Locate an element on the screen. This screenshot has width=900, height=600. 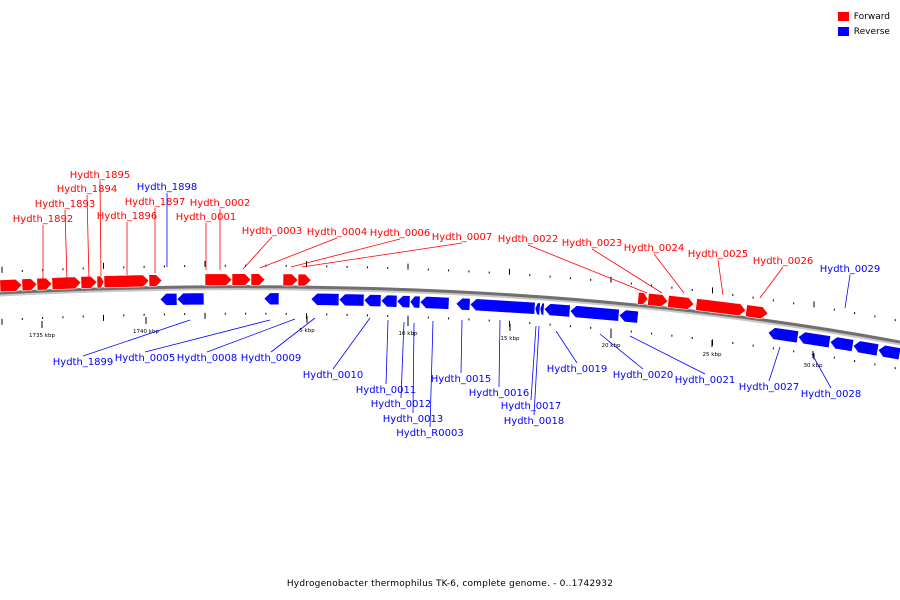
backbone-shadow is located at coordinates (450, 316).